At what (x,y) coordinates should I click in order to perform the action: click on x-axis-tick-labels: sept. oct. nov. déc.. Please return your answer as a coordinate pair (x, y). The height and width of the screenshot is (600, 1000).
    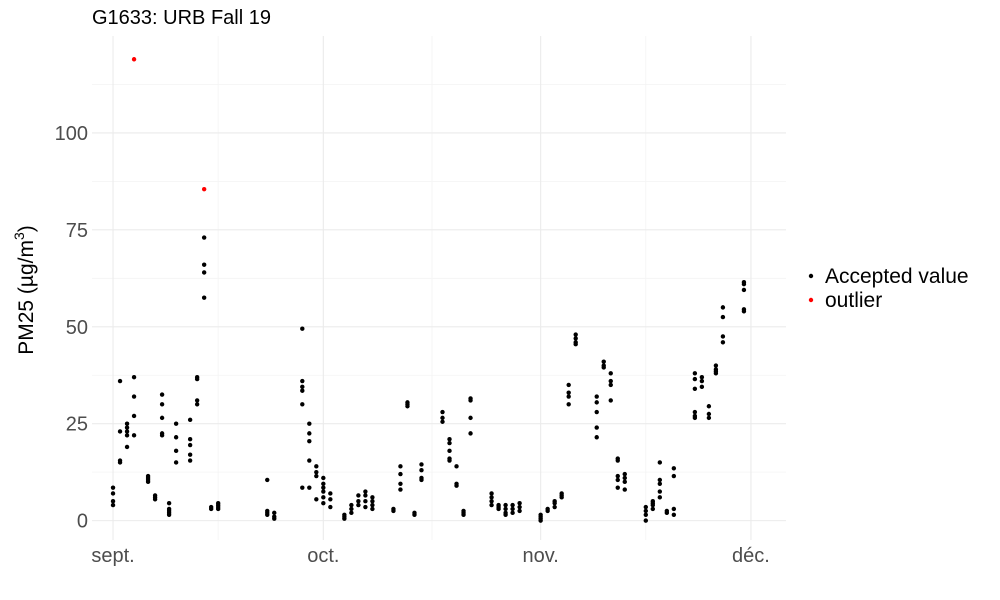
    Looking at the image, I should click on (430, 556).